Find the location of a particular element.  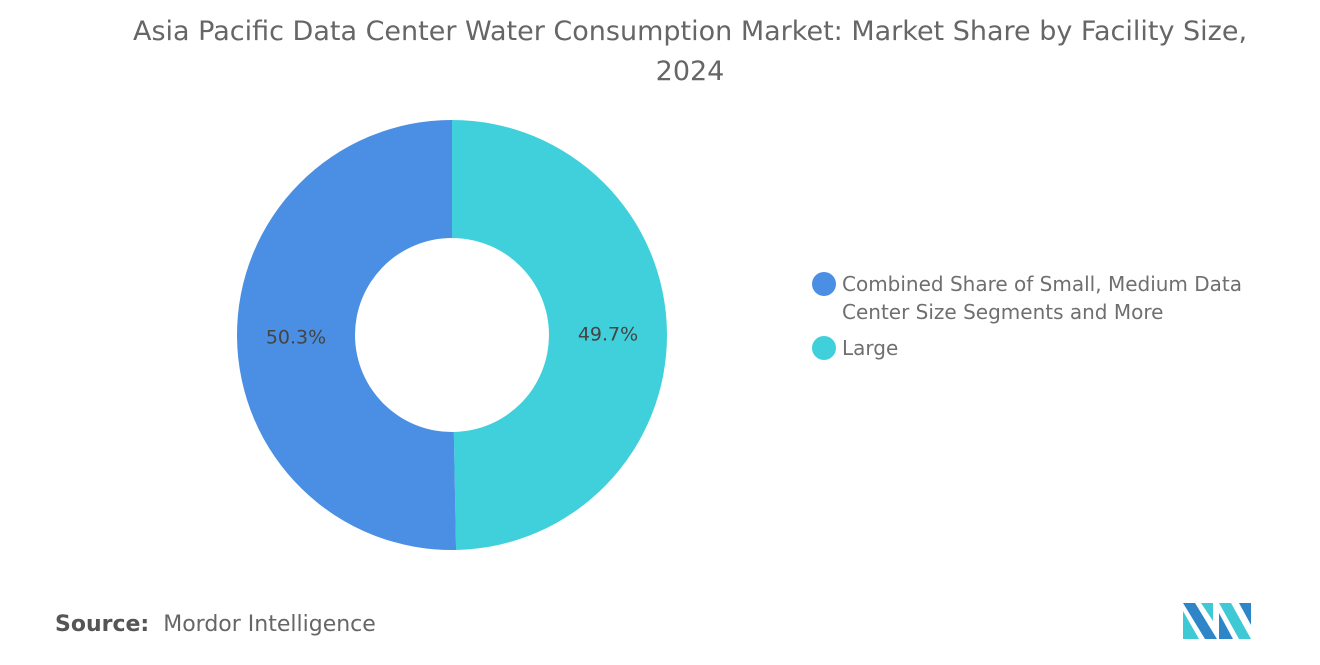

data-label: 49.7% is located at coordinates (608, 335).